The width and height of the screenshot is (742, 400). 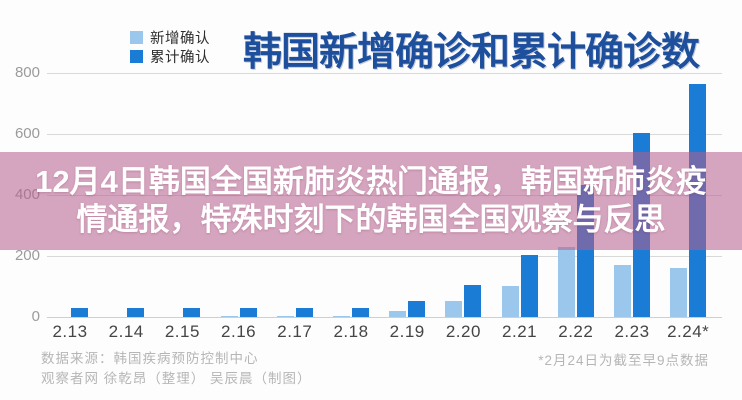 I want to click on bar-cumulative-2.15, so click(x=192, y=312).